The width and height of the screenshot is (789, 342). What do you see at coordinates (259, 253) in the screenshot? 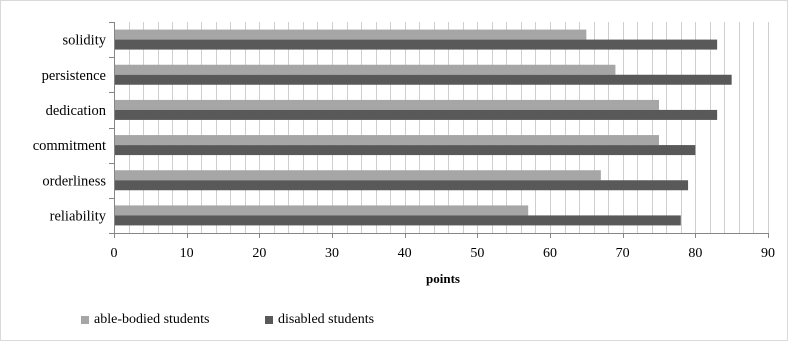
I see `x-tick-label: 20` at bounding box center [259, 253].